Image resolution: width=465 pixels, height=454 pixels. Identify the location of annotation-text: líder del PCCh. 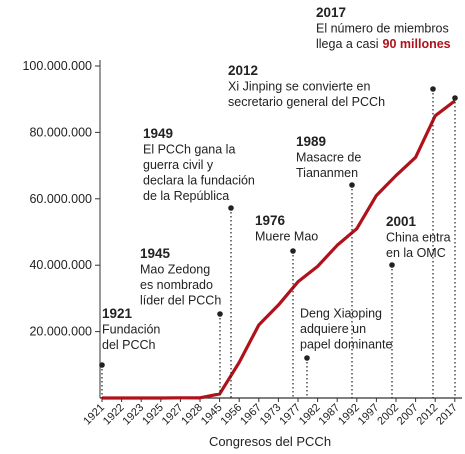
(180, 301).